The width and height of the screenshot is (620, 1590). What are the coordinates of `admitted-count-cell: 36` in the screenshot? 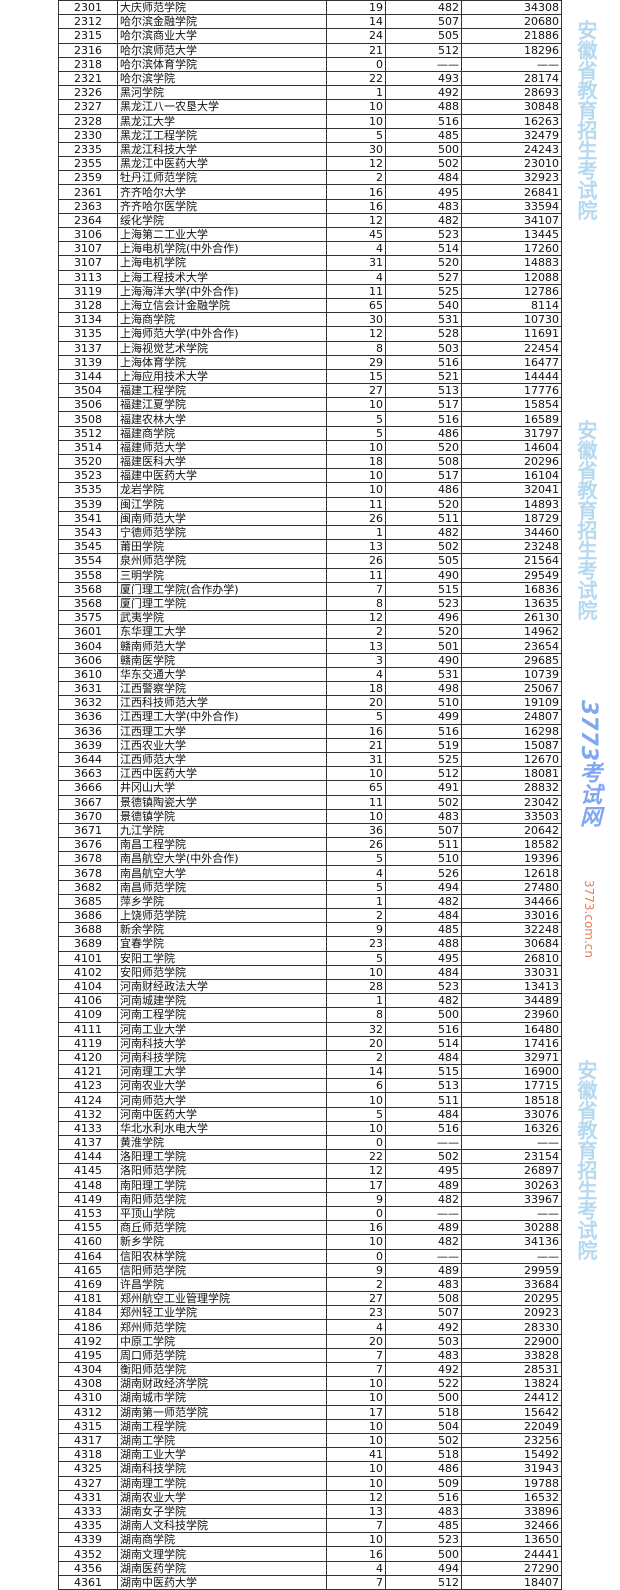 It's located at (356, 830).